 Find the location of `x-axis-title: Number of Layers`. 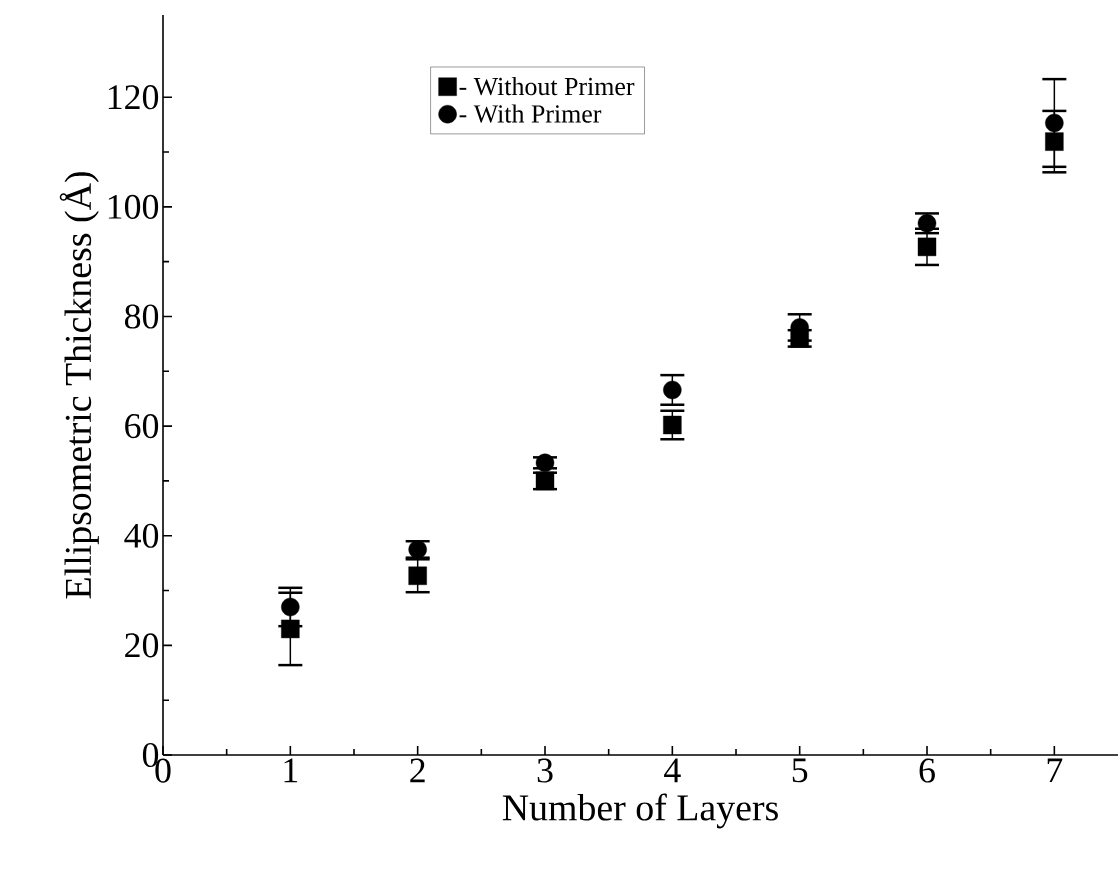

x-axis-title: Number of Layers is located at coordinates (640, 811).